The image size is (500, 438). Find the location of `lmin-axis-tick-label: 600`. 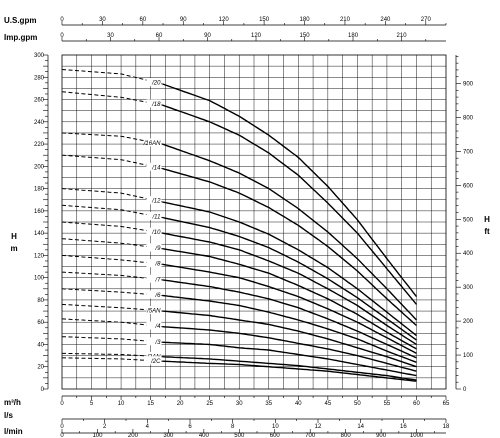

lmin-axis-tick-label: 600 is located at coordinates (275, 435).